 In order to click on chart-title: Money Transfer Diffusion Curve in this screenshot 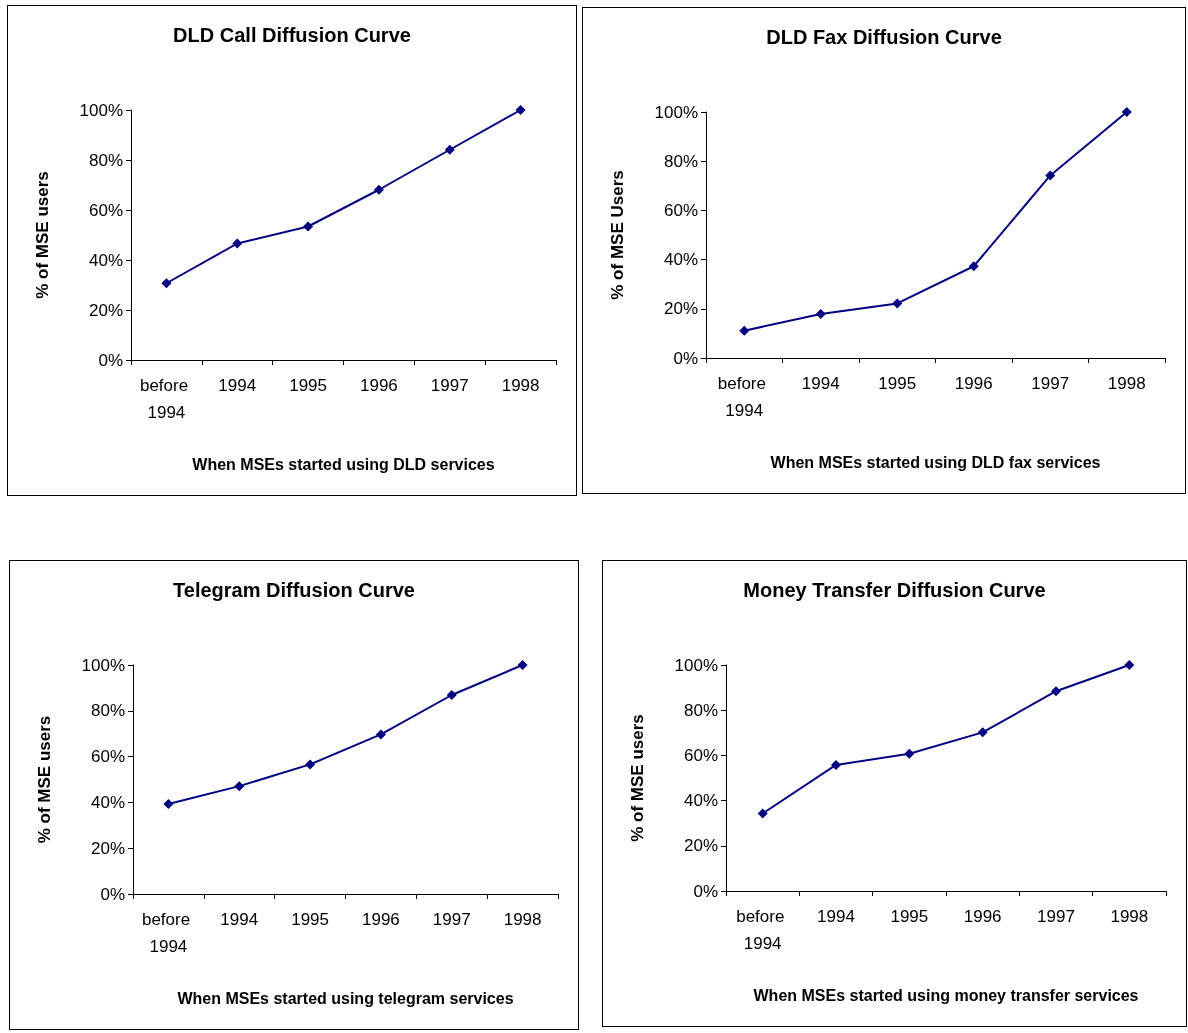, I will do `click(894, 590)`.